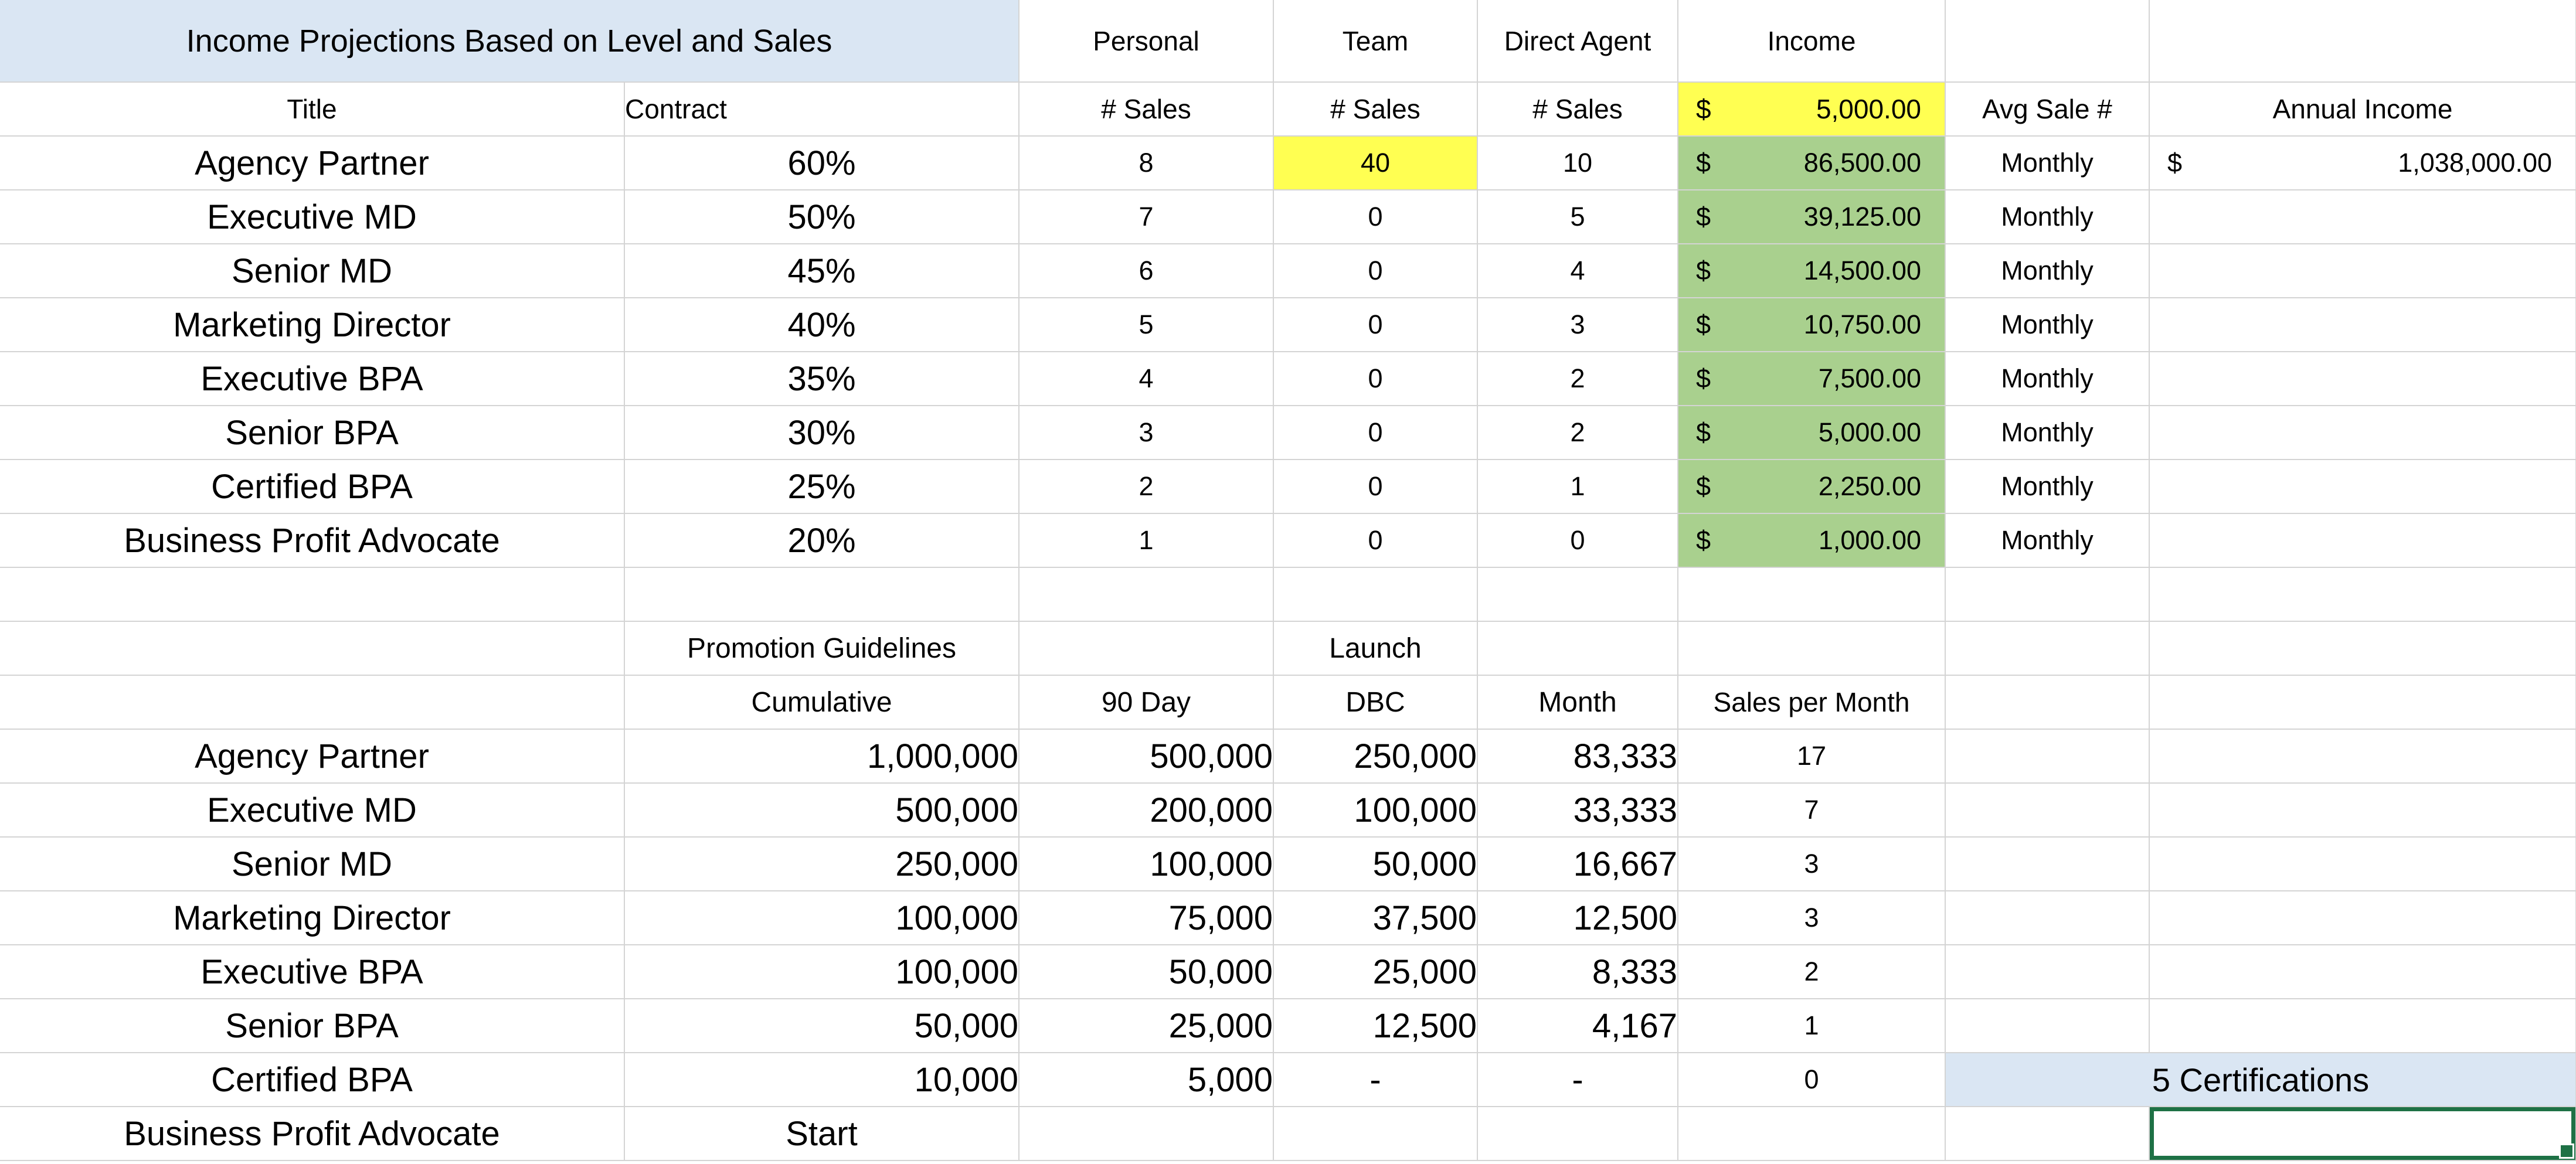  I want to click on cell-title: Agency Partner, so click(313, 756).